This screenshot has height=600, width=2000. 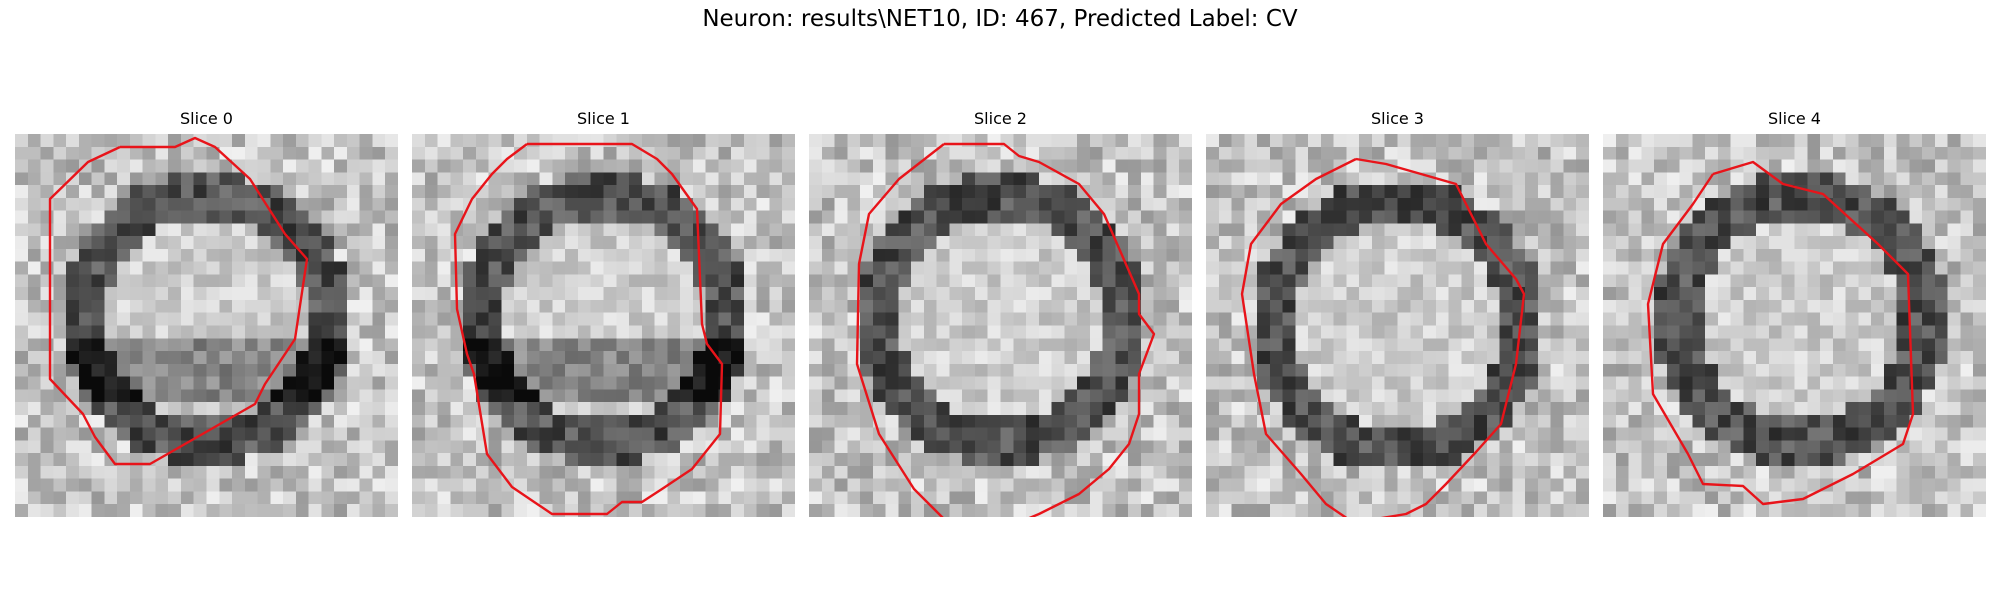 I want to click on slice-panel-0: Slice 0, so click(x=206, y=313).